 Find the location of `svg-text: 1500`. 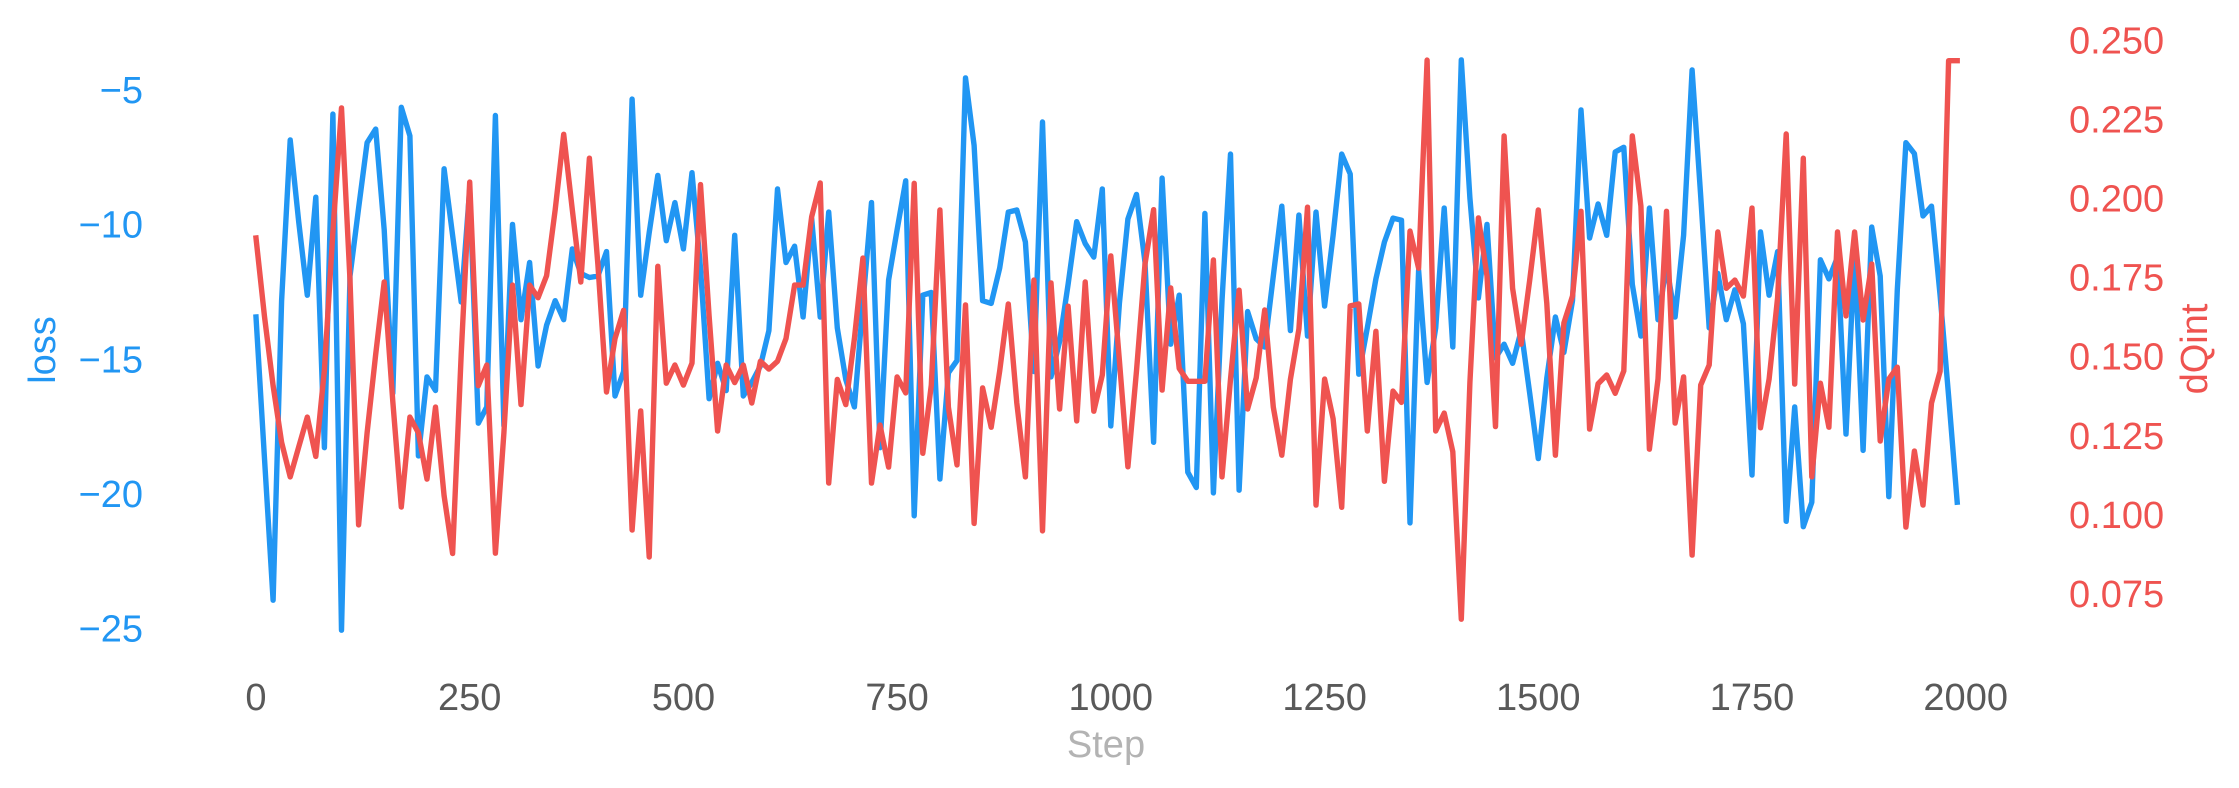

svg-text: 1500 is located at coordinates (1538, 698).